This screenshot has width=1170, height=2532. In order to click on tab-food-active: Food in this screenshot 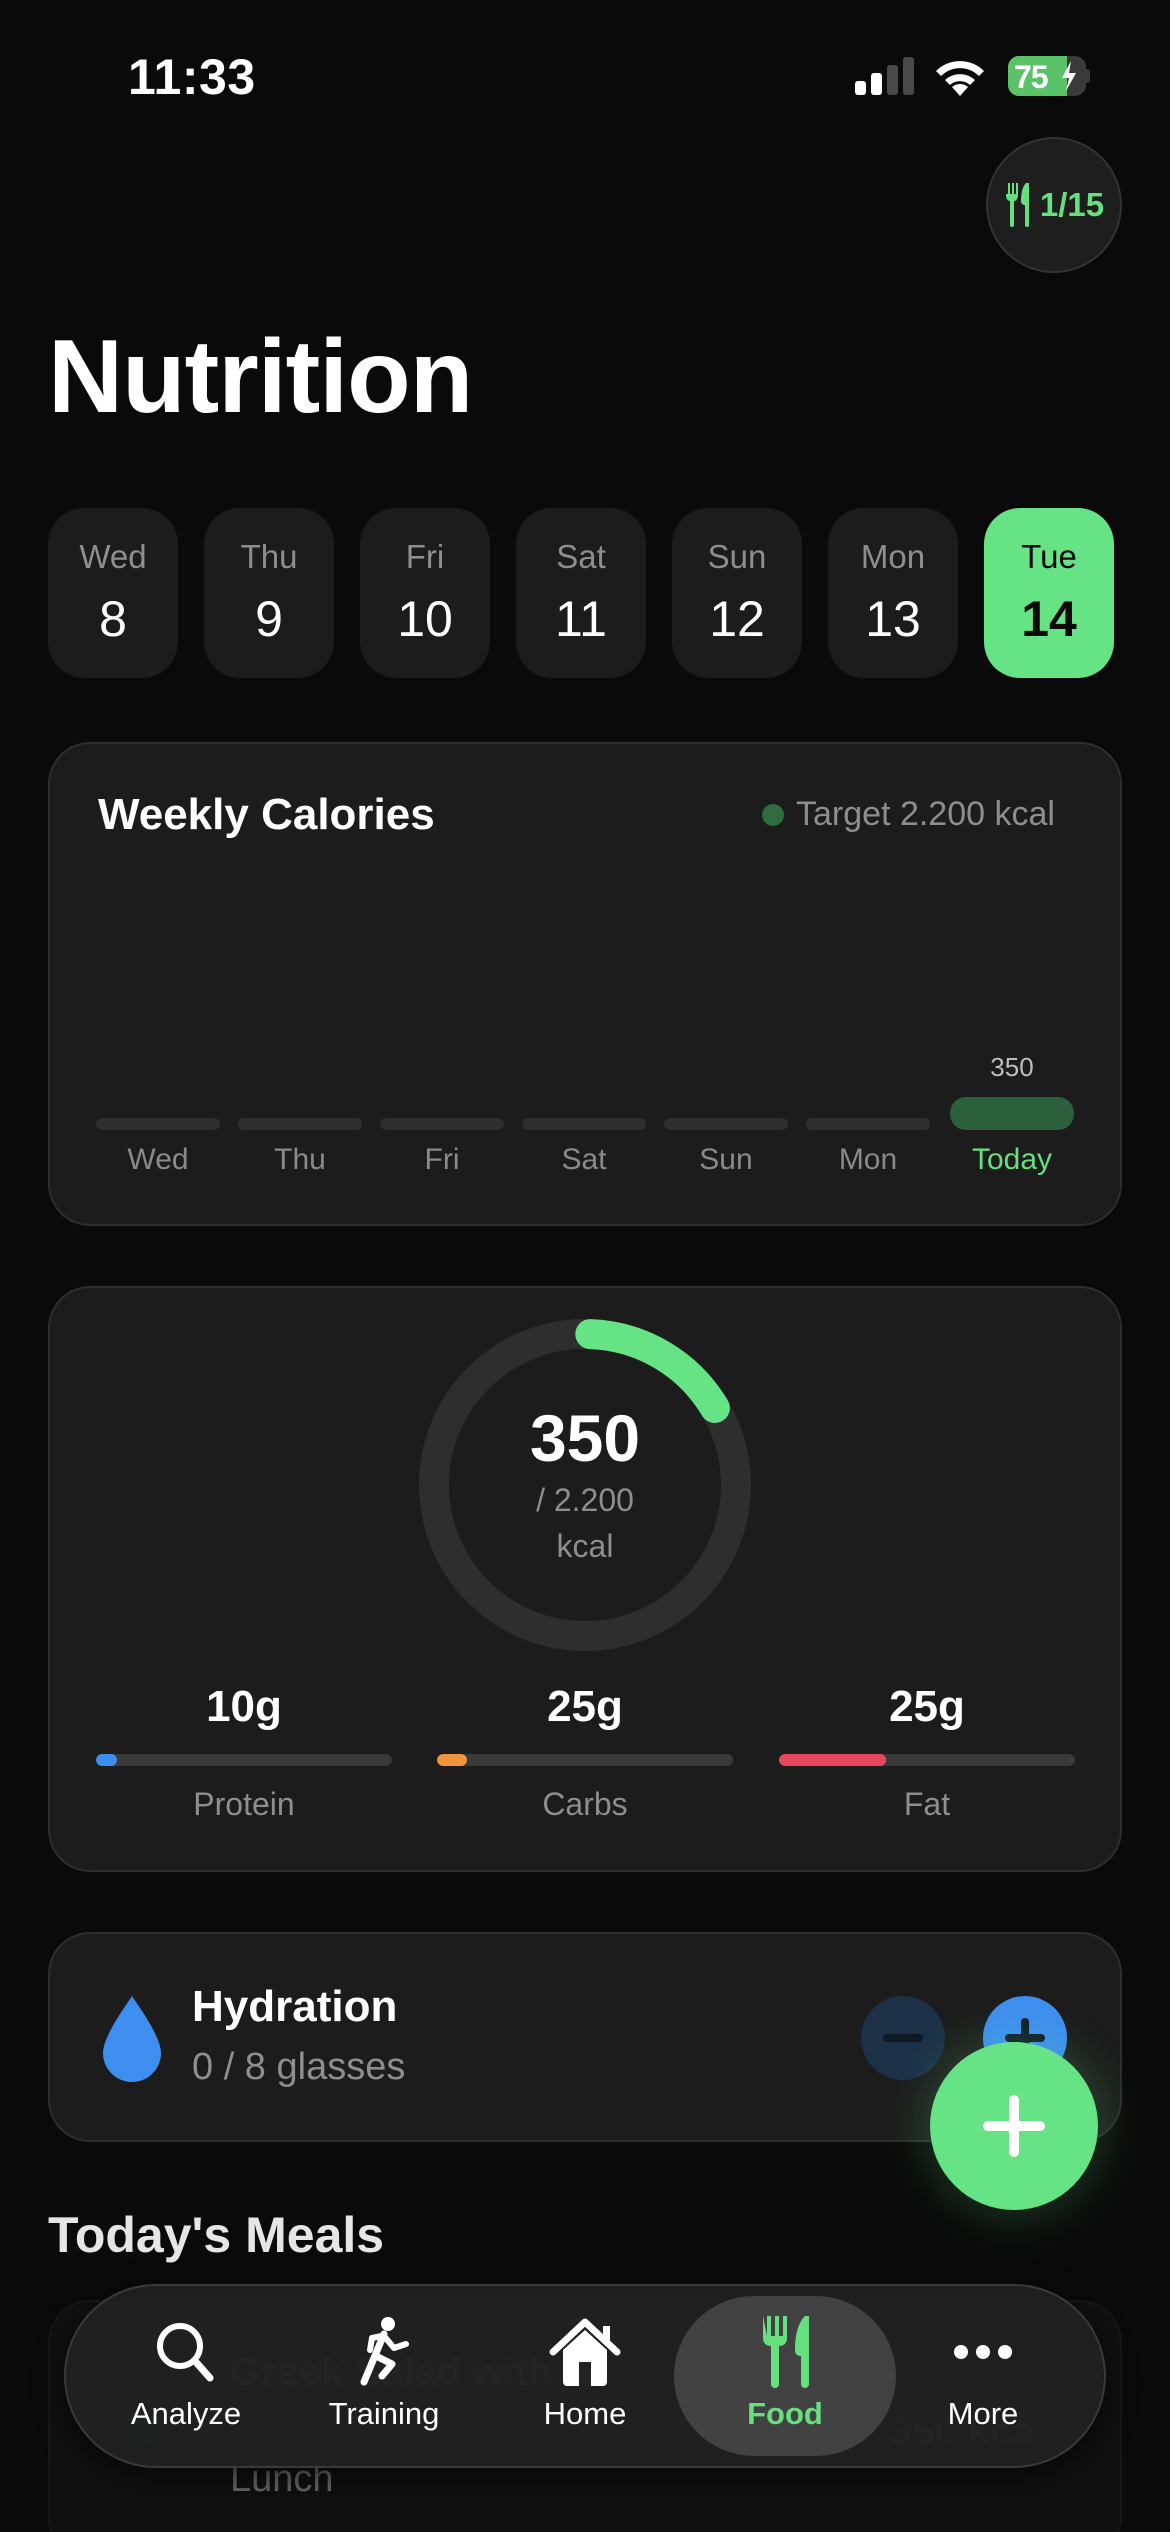, I will do `click(785, 2376)`.